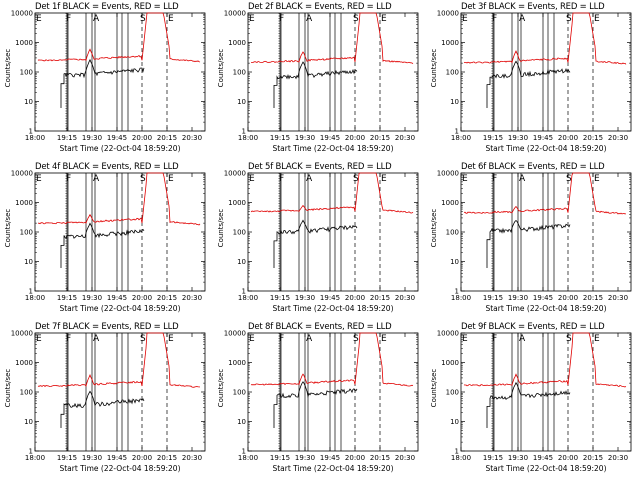  Describe the element at coordinates (320, 327) in the screenshot. I see `panel-title: Det 8f BLACK = Events, RED = LLD` at that location.